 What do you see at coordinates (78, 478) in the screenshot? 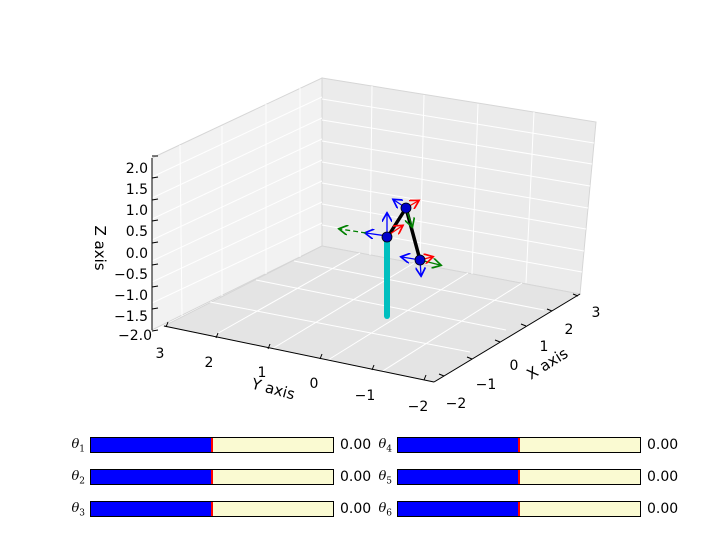
I see `slider-label: θ2` at bounding box center [78, 478].